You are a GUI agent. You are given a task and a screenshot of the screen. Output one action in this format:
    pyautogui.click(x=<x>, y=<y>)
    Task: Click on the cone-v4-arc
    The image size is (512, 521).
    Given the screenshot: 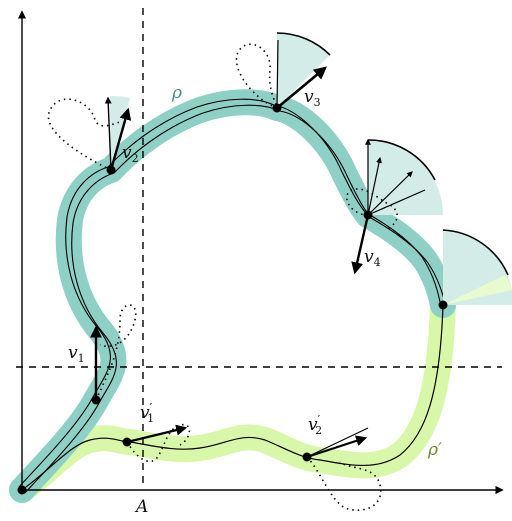 What is the action you would take?
    pyautogui.click(x=401, y=160)
    